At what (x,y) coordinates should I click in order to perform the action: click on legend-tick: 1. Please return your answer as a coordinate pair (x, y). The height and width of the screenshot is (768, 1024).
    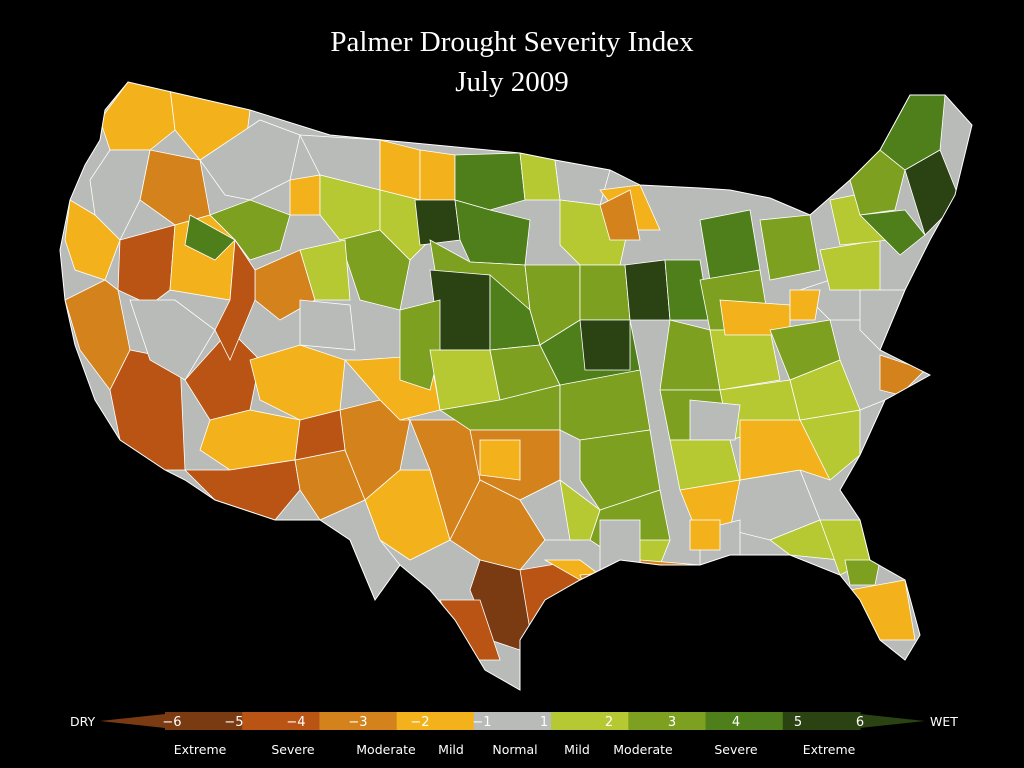
    Looking at the image, I should click on (544, 722).